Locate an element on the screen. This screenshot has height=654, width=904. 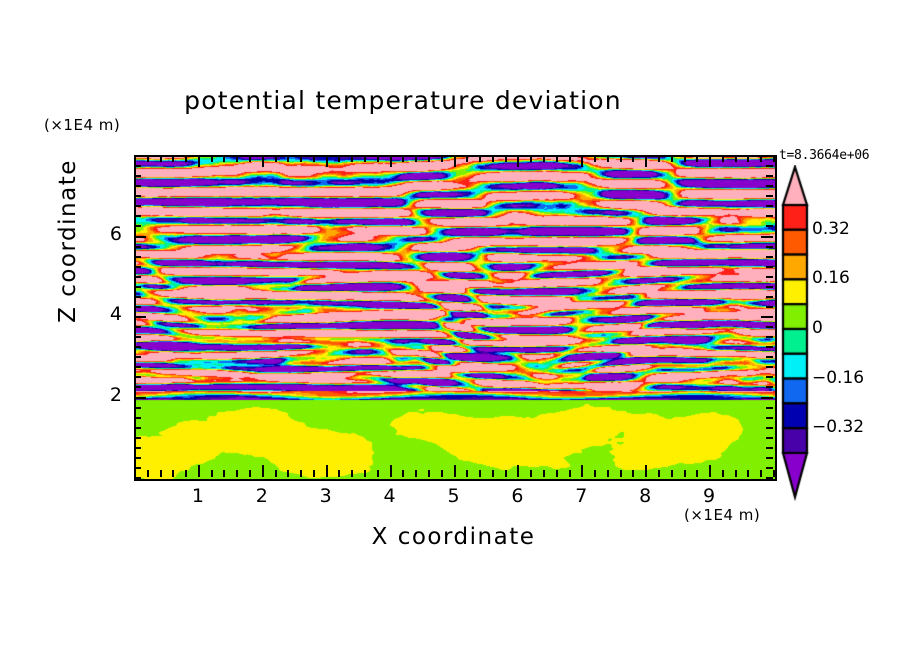
y-tick-label: 6 is located at coordinates (115, 233).